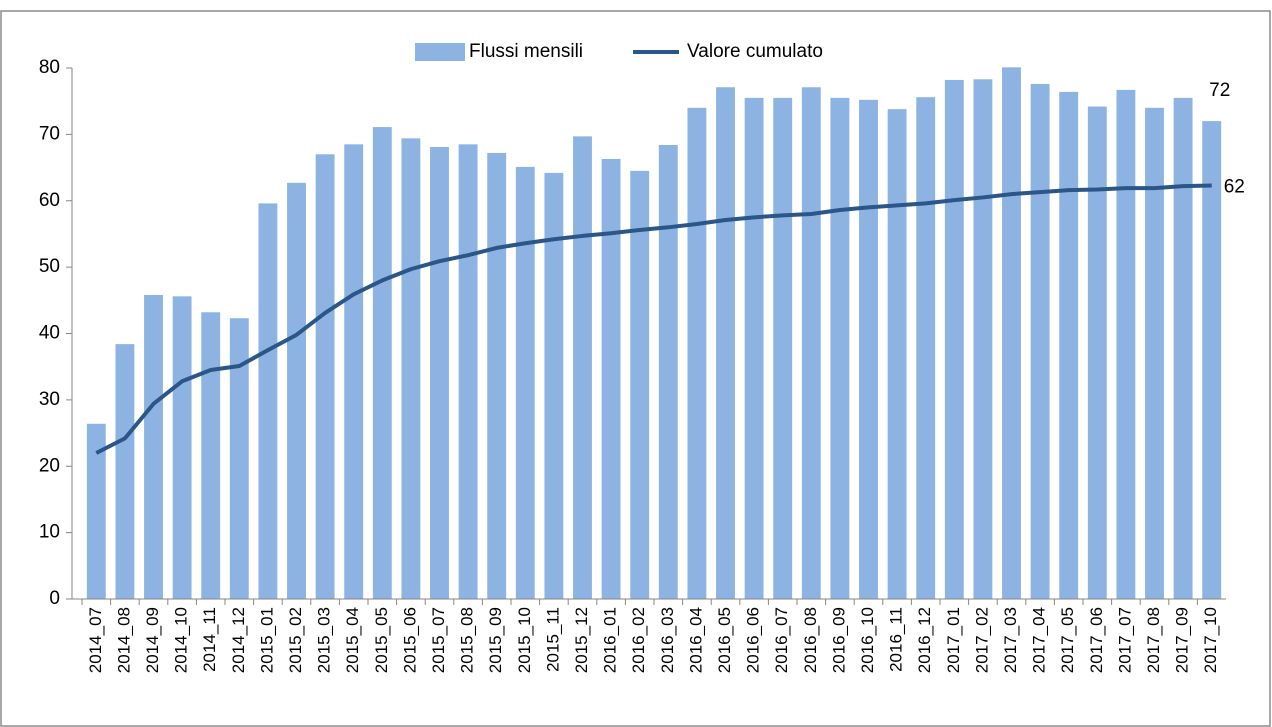 Image resolution: width=1272 pixels, height=727 pixels. Describe the element at coordinates (838, 640) in the screenshot. I see `x-tick-label: 2016_09` at that location.